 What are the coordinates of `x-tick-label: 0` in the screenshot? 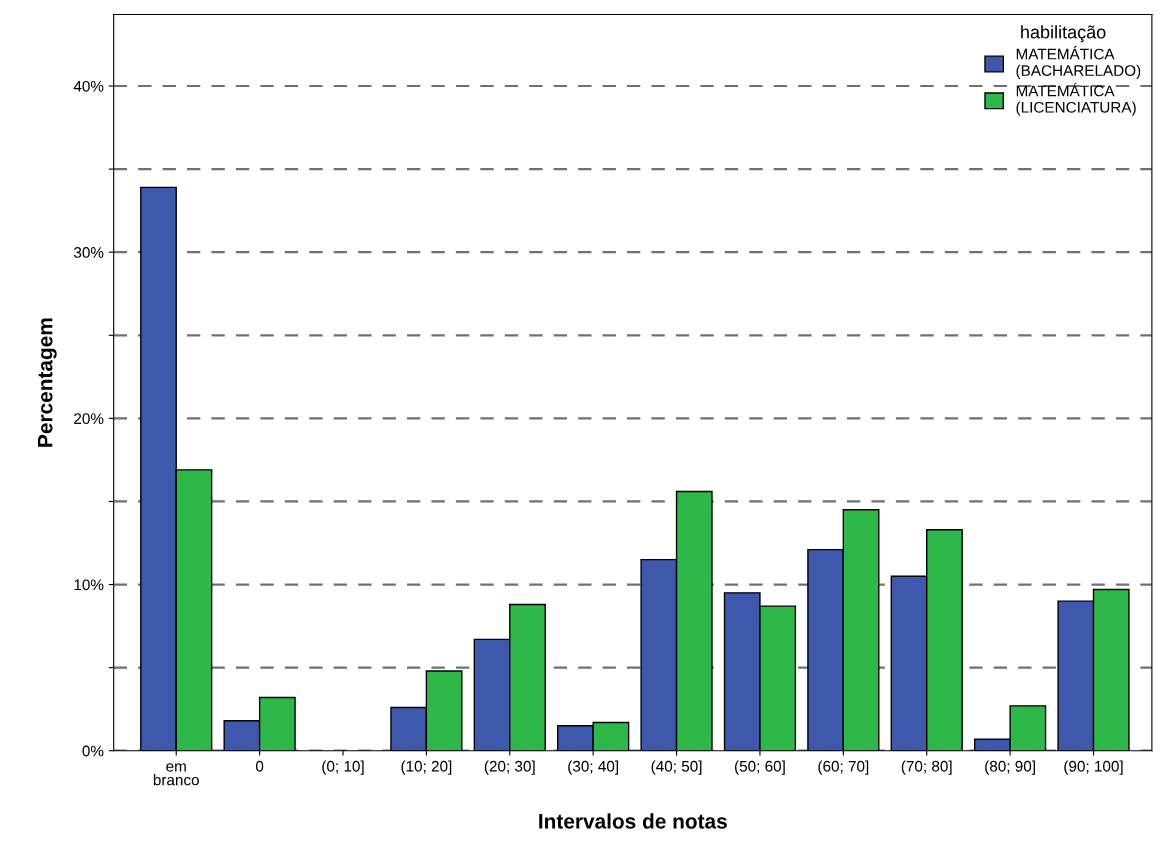 It's located at (259, 766).